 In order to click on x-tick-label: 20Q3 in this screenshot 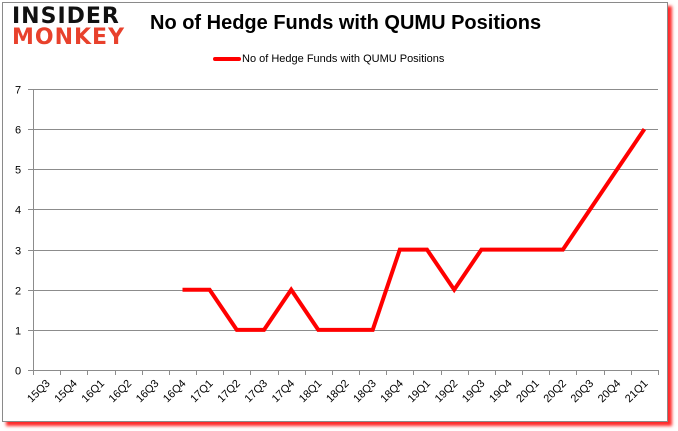, I will do `click(583, 392)`.